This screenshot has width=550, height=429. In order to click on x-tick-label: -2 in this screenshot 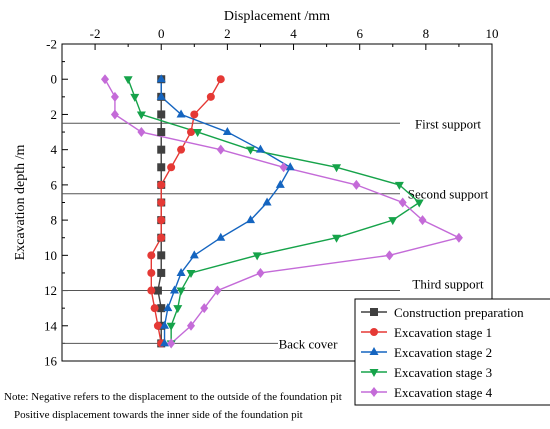, I will do `click(95, 33)`.